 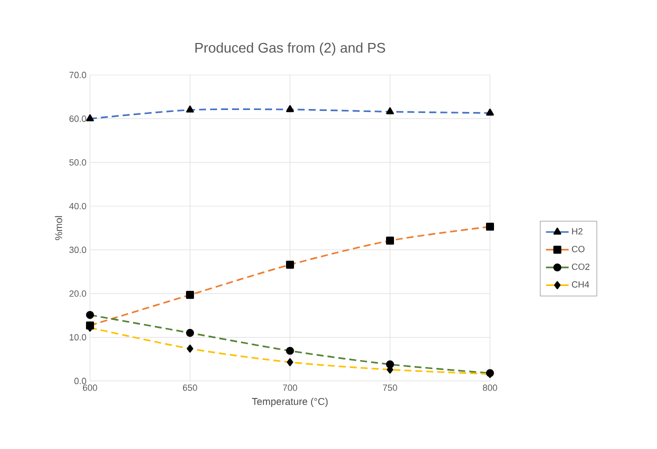 I want to click on y-tick-label: 20.0, so click(x=77, y=293).